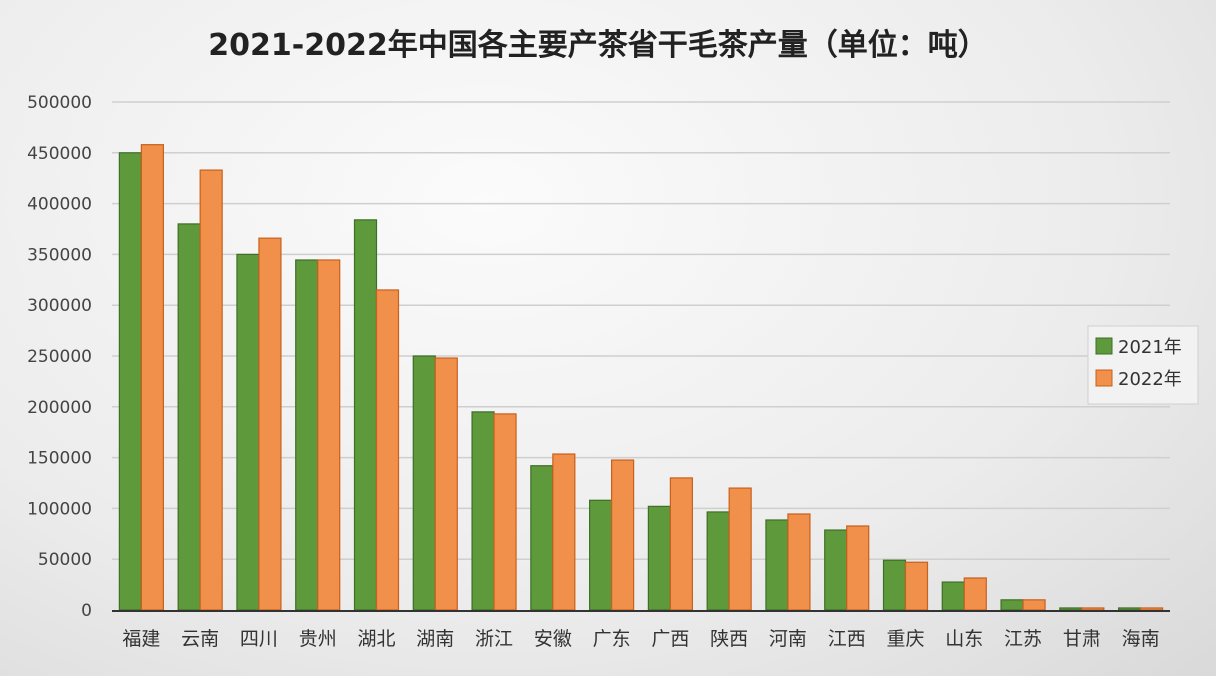  I want to click on bar-2021年-山东, so click(953, 596).